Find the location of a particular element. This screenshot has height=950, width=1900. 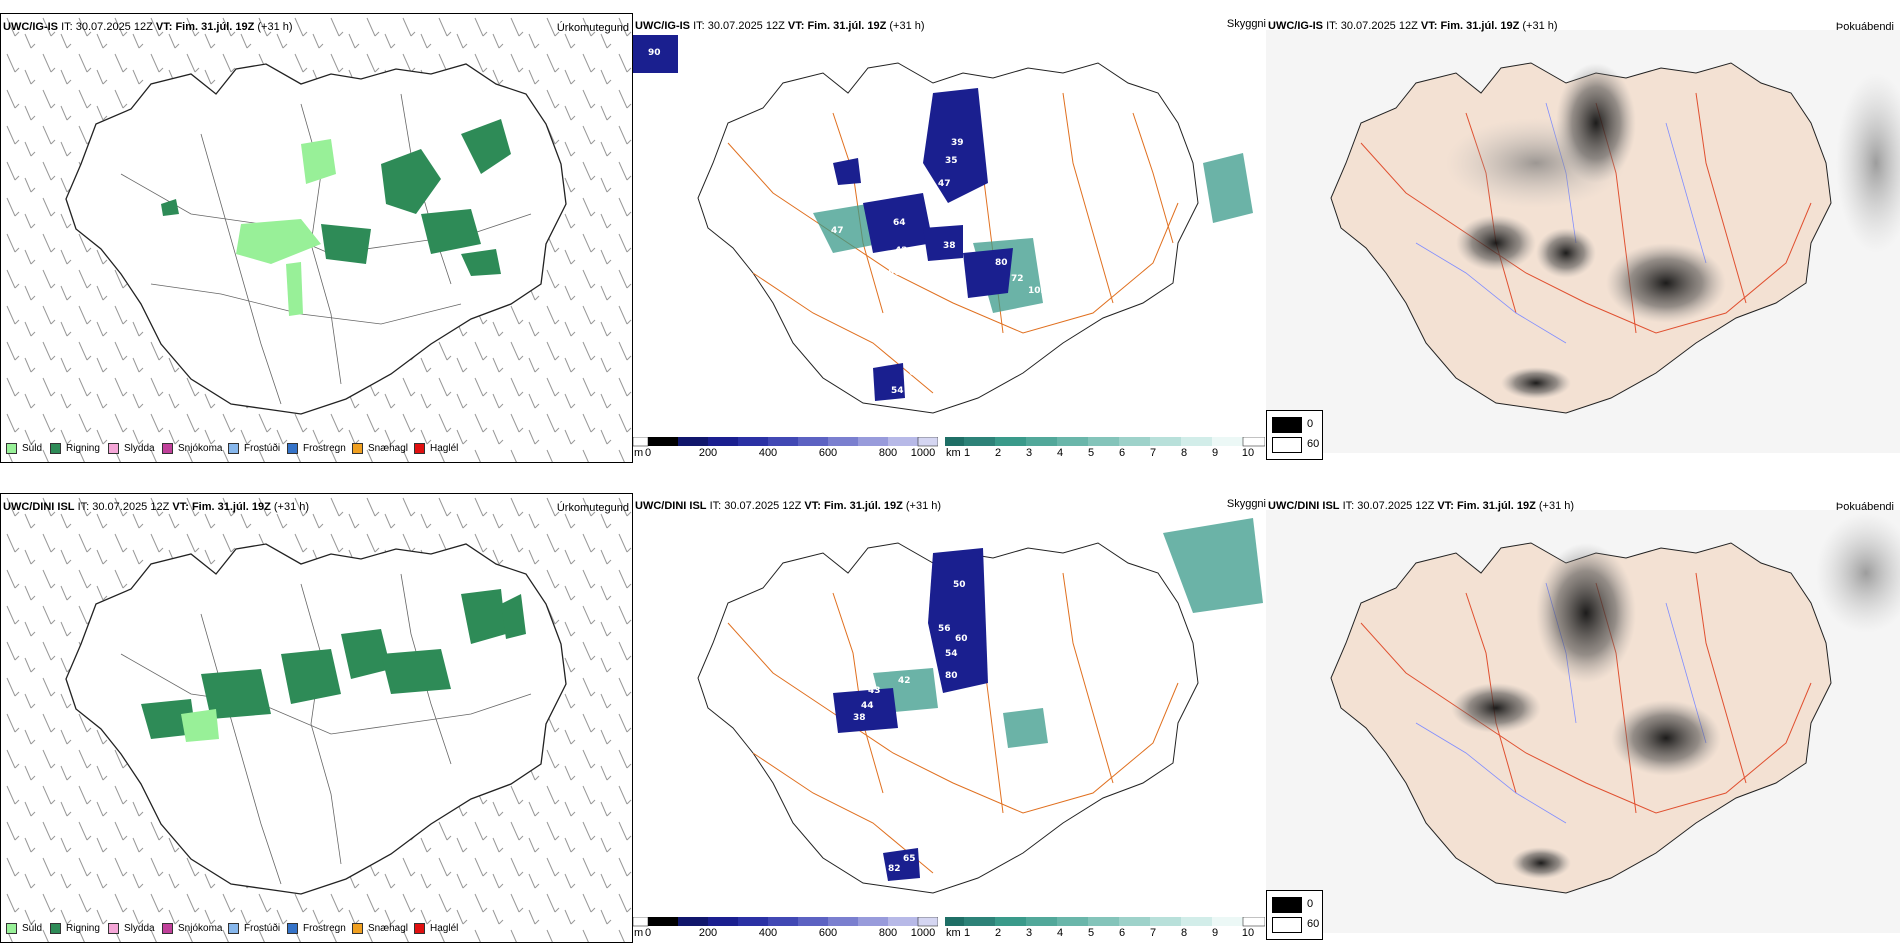

visibility-colorbar-1: km 1 2 3 4 5 6 7 8 9 10 is located at coordinates (1105, 452).